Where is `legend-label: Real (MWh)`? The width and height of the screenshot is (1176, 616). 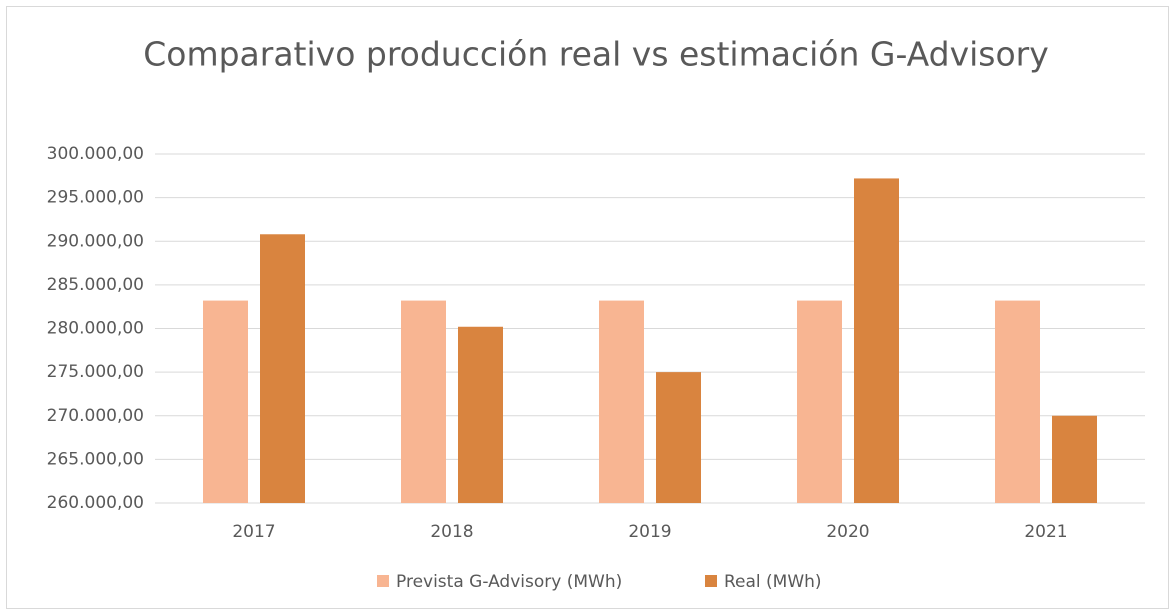
legend-label: Real (MWh) is located at coordinates (773, 582).